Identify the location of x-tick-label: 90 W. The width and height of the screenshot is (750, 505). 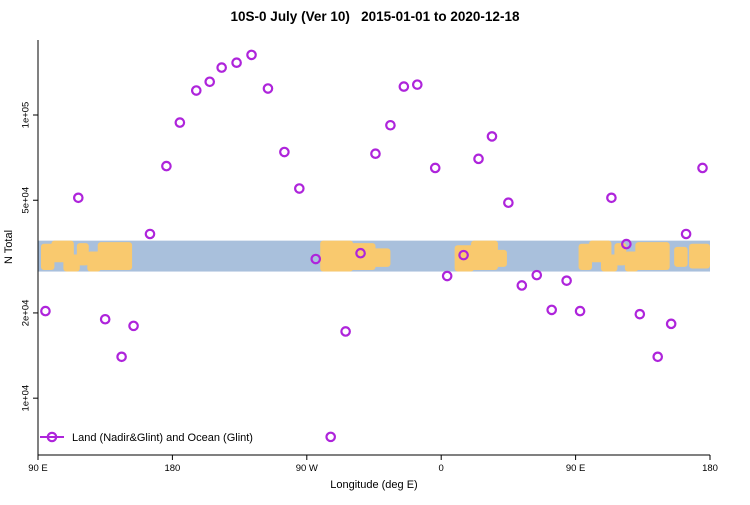
(307, 468).